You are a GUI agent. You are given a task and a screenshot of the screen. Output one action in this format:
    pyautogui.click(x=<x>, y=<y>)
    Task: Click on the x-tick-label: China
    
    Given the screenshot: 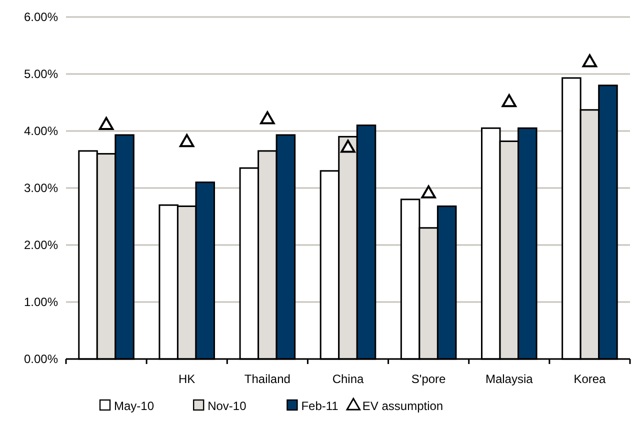 What is the action you would take?
    pyautogui.click(x=348, y=379)
    